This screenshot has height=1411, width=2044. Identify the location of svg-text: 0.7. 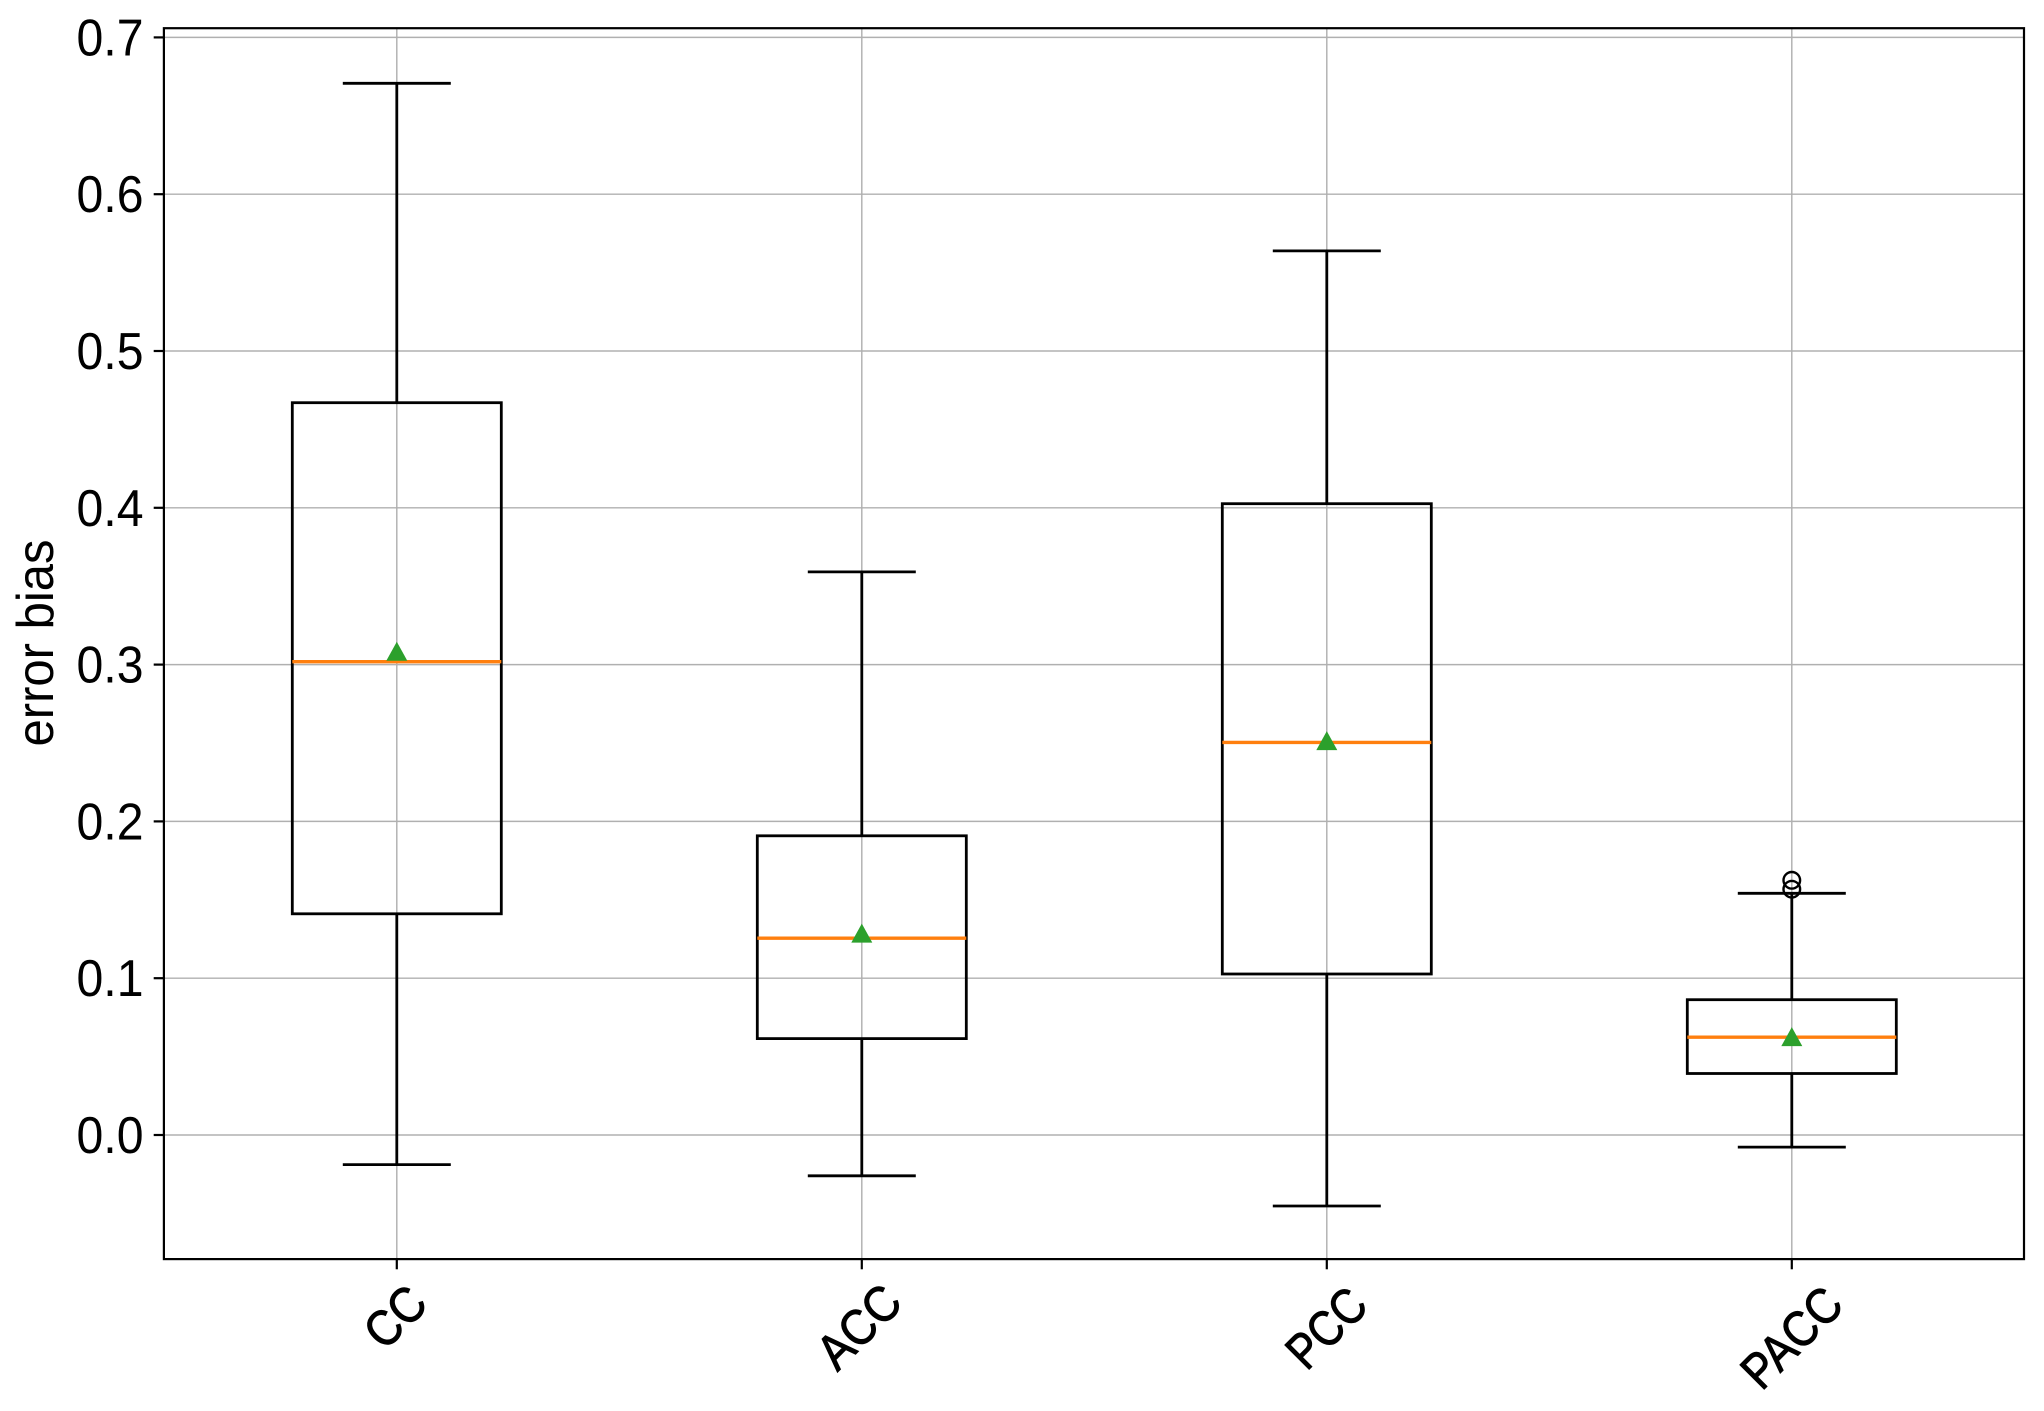
(110, 38).